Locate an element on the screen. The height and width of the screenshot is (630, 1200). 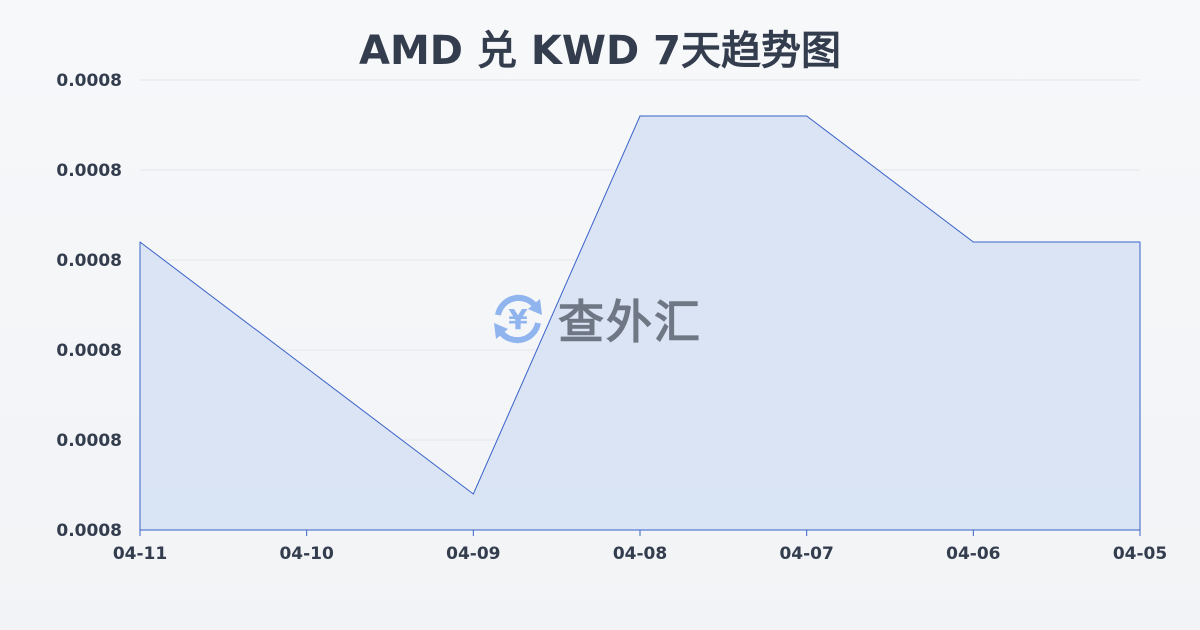
x-tick-label: 04-10 is located at coordinates (306, 554).